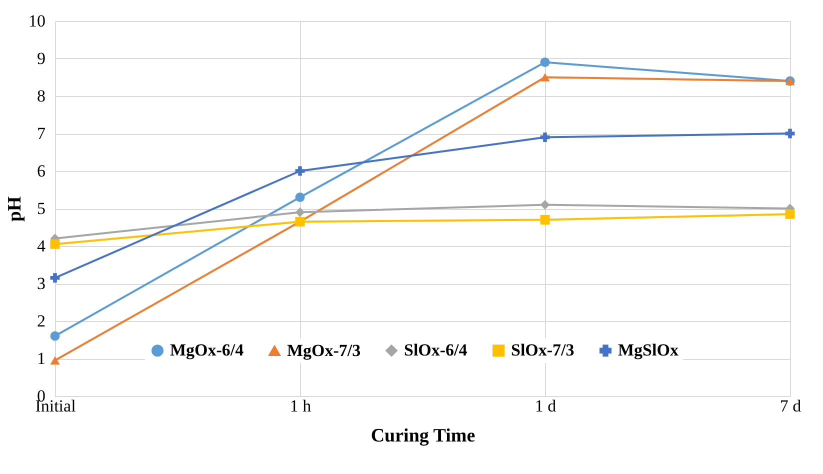 The height and width of the screenshot is (474, 823). What do you see at coordinates (207, 350) in the screenshot?
I see `legend-label: MgOx-6/4` at bounding box center [207, 350].